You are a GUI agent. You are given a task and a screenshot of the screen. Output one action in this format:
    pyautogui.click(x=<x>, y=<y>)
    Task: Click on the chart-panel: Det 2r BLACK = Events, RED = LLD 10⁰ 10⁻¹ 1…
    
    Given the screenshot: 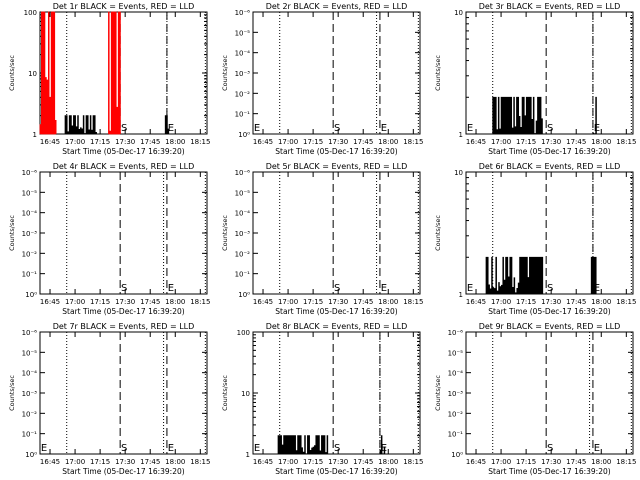 What is the action you would take?
    pyautogui.click(x=322, y=79)
    